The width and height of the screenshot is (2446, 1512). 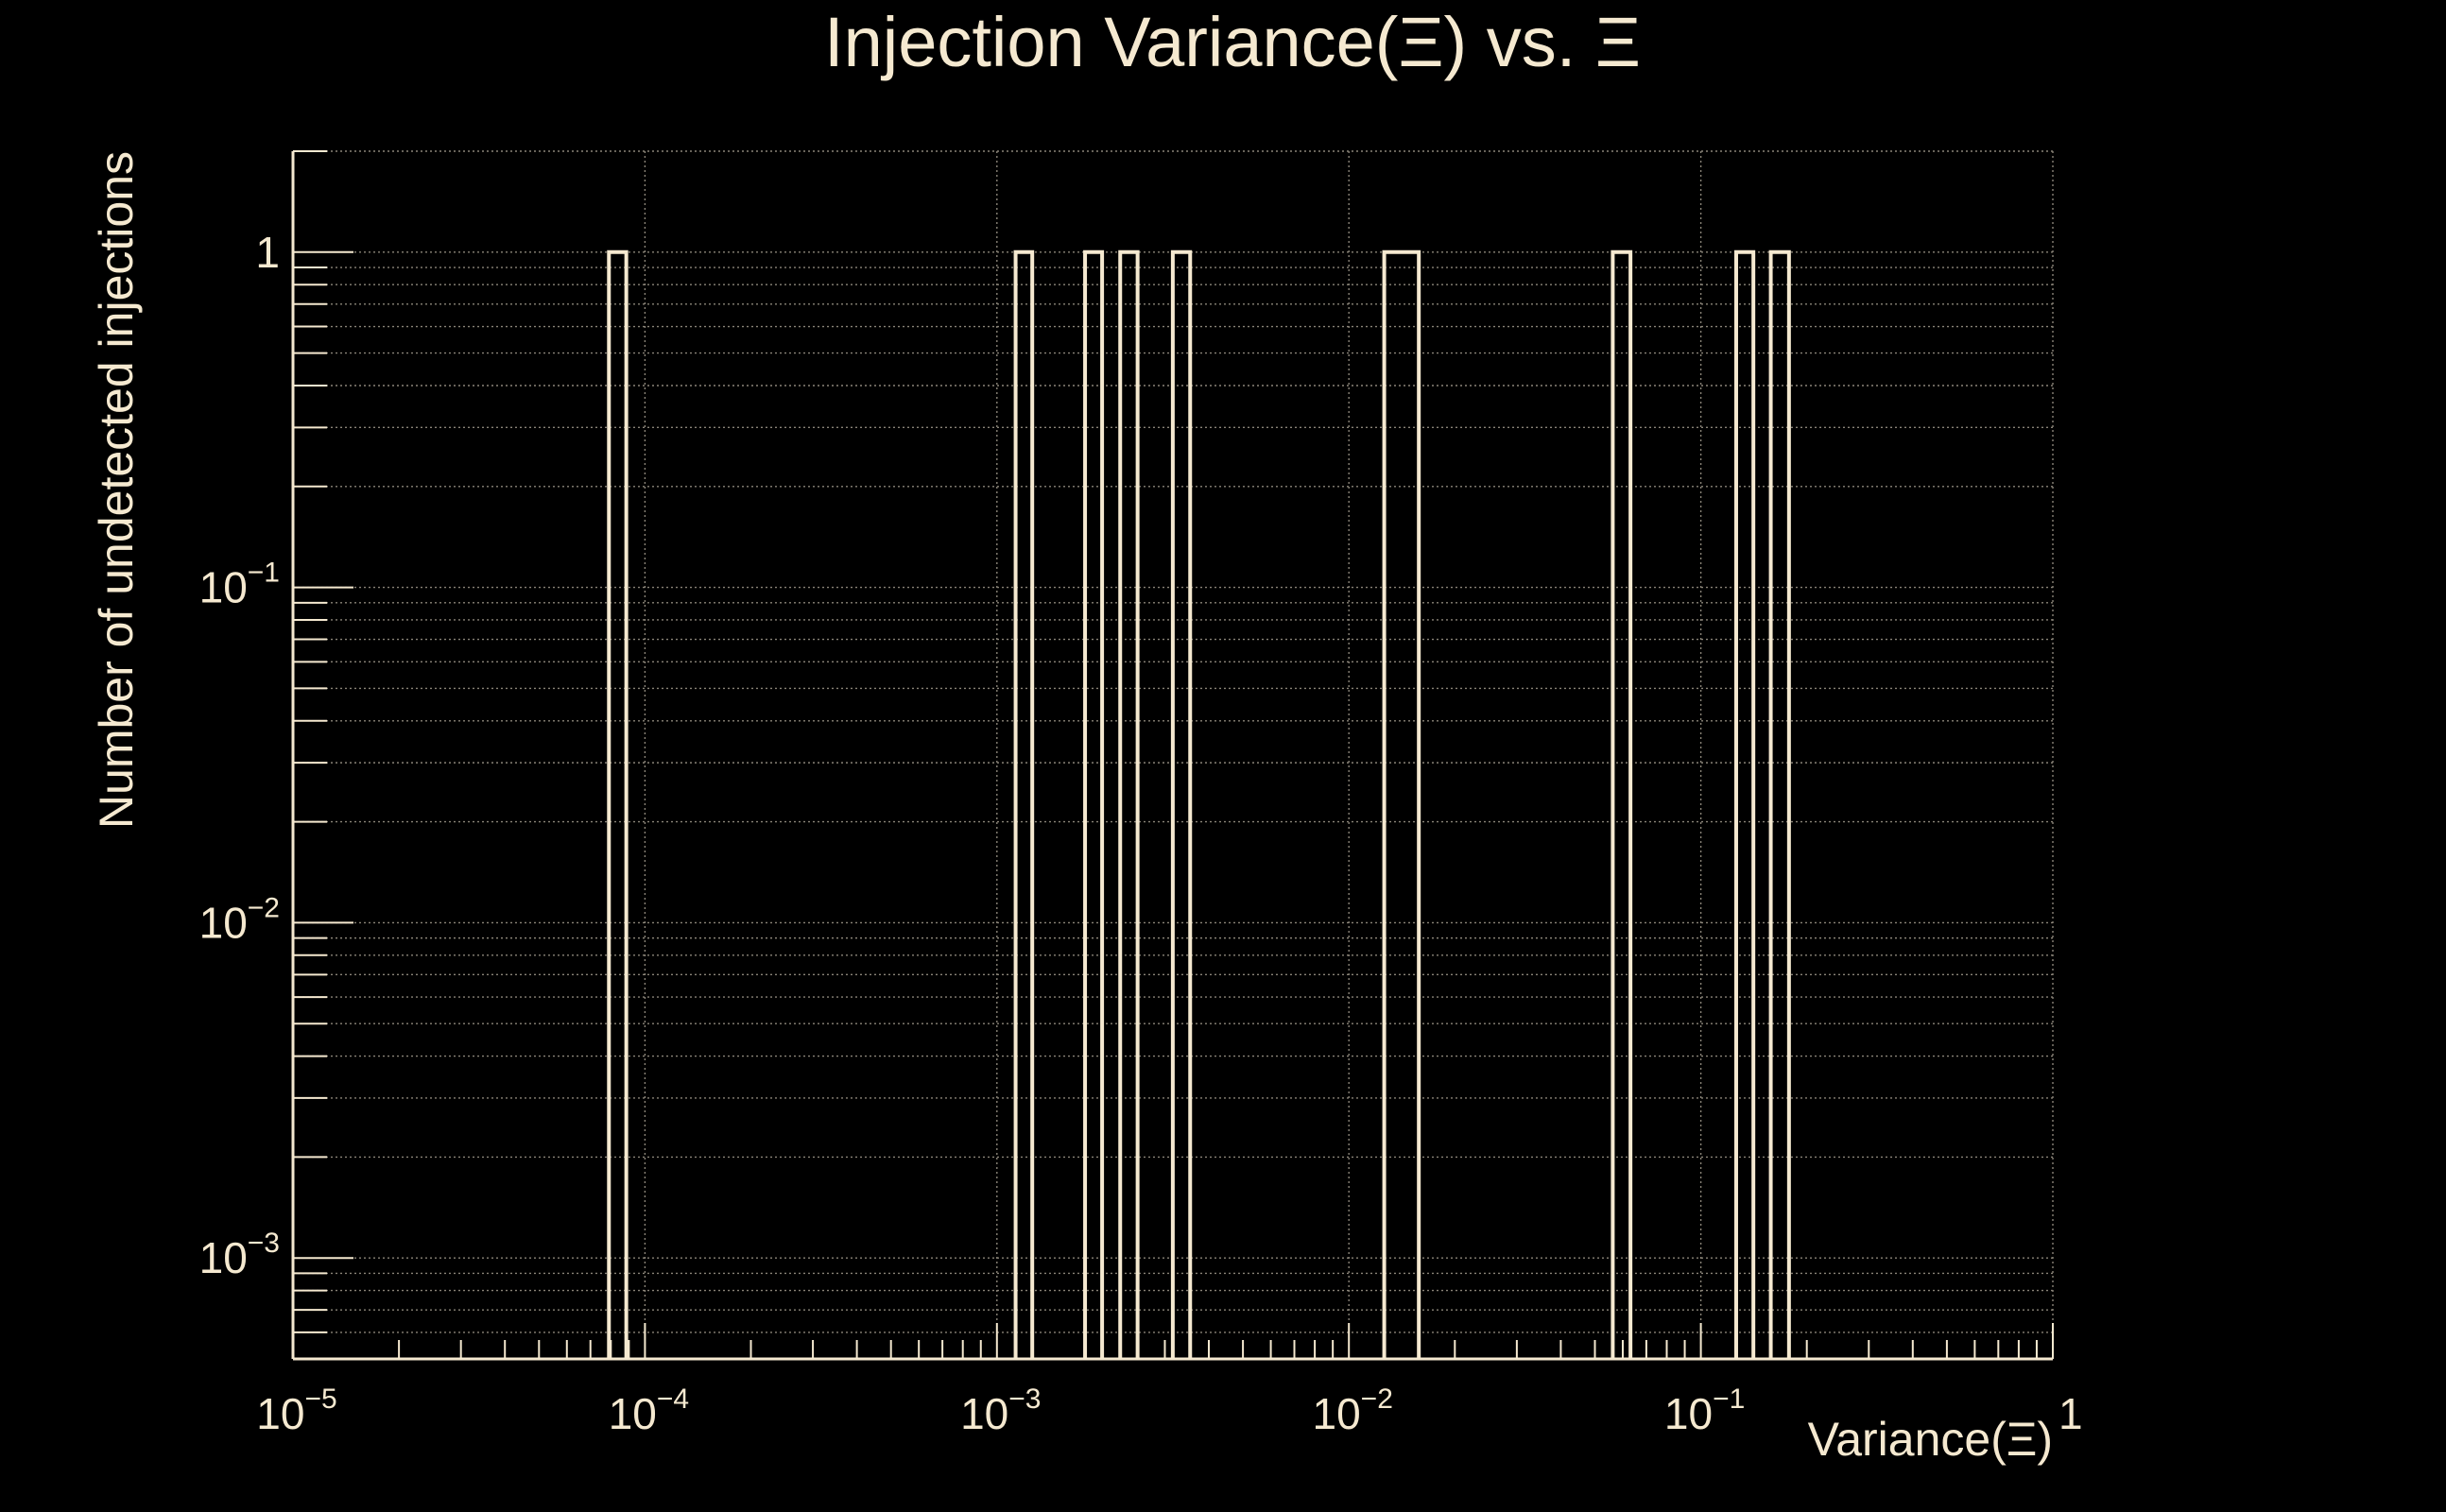 I want to click on x-tick-label: 1, so click(x=2070, y=1413).